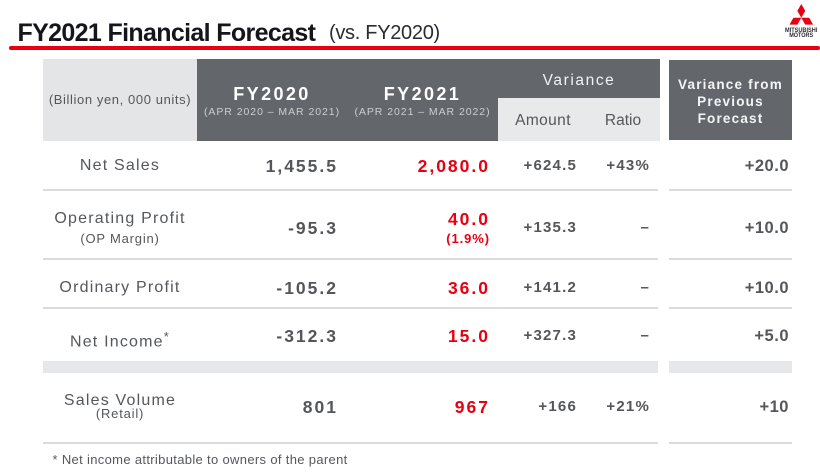 This screenshot has width=820, height=472. I want to click on svg-text: MITSUBISHI, so click(801, 30).